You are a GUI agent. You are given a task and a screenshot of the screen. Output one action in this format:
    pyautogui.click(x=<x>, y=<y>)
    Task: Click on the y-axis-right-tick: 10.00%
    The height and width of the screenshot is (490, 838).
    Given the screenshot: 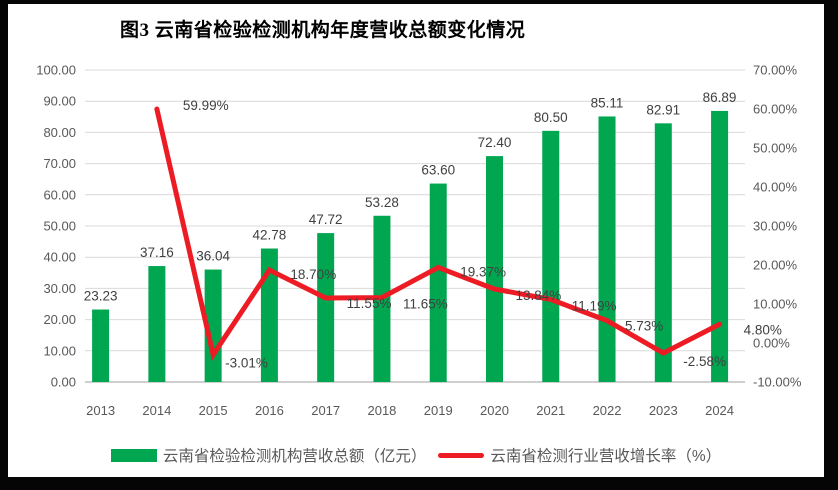 What is the action you would take?
    pyautogui.click(x=775, y=304)
    